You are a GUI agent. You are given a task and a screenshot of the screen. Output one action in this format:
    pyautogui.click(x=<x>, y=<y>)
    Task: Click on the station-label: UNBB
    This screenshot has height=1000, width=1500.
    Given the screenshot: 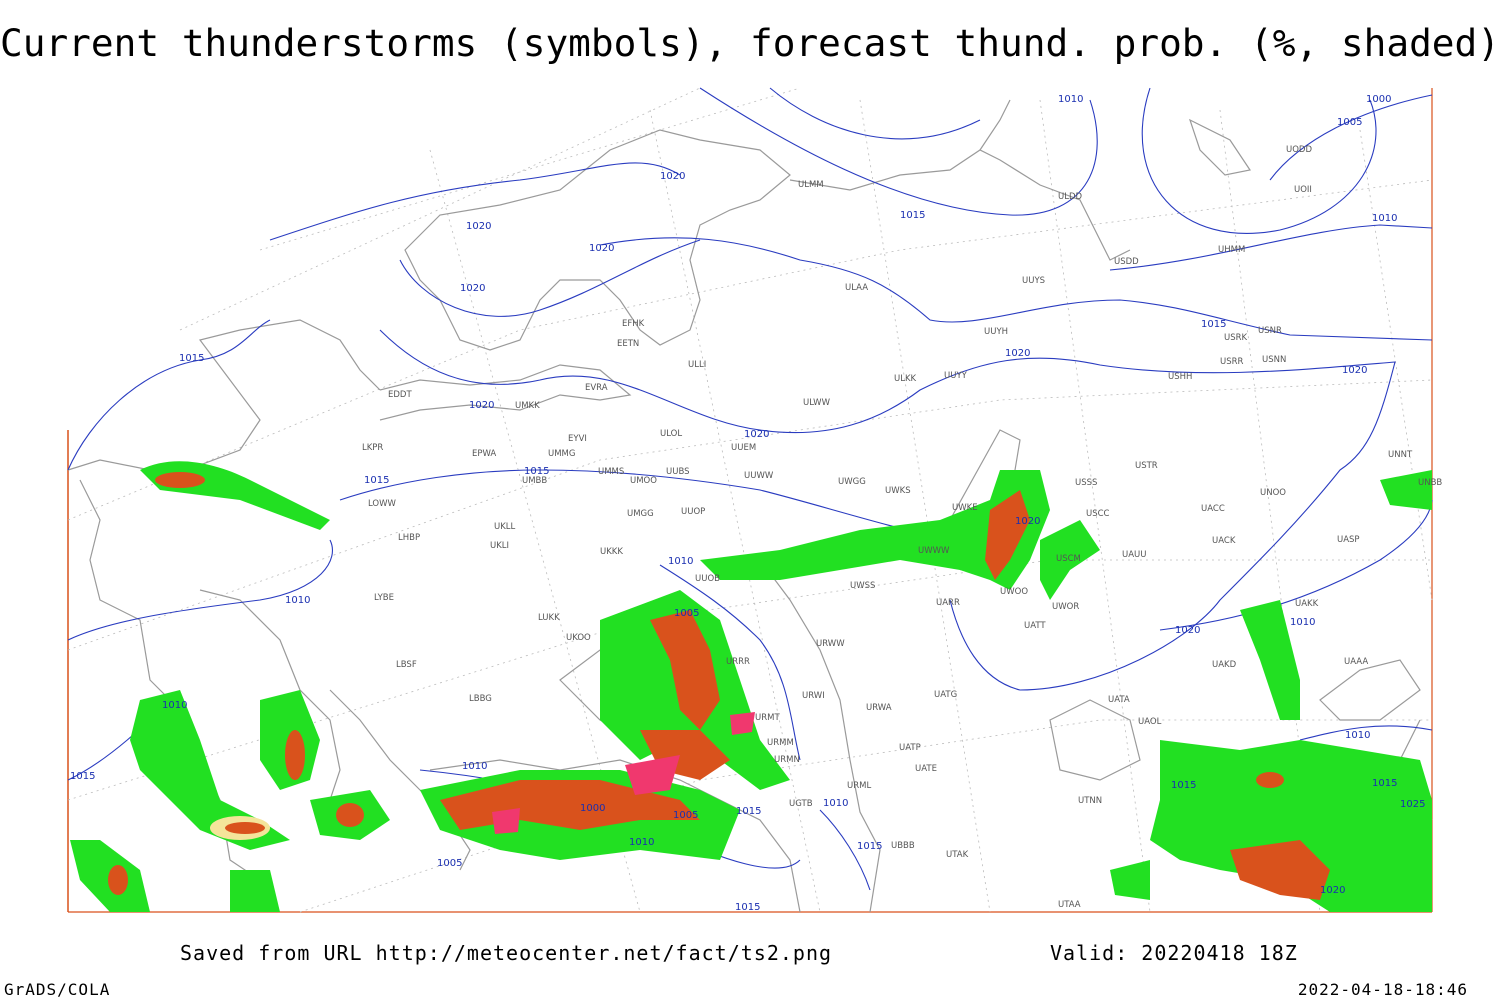 What is the action you would take?
    pyautogui.click(x=1430, y=483)
    